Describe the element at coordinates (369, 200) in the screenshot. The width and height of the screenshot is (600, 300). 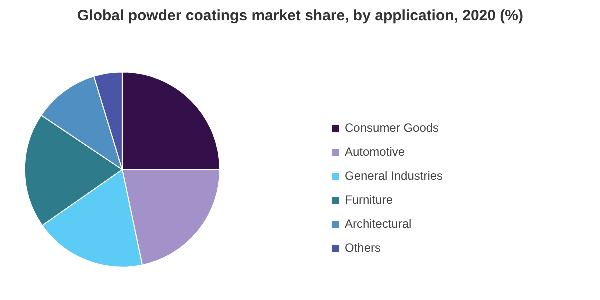
I see `legend-label: Furniture` at that location.